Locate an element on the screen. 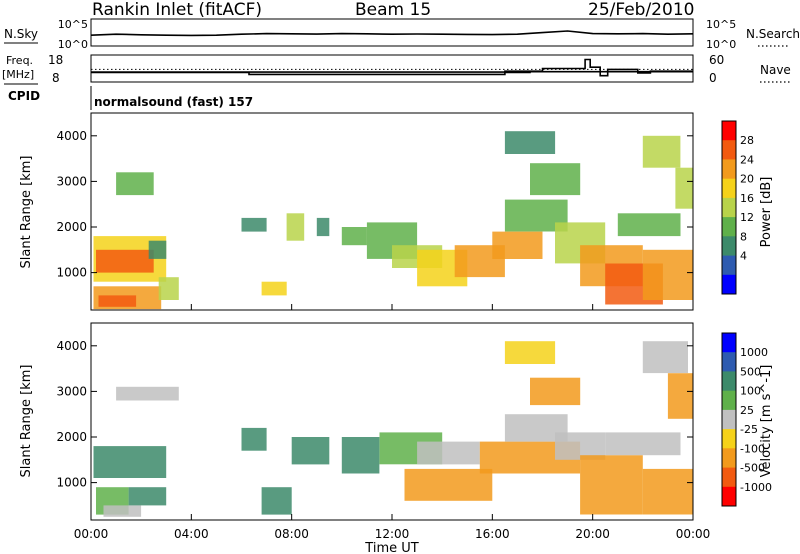  velocity-colorbar-label: Velocity [m s^-1] is located at coordinates (766, 421).